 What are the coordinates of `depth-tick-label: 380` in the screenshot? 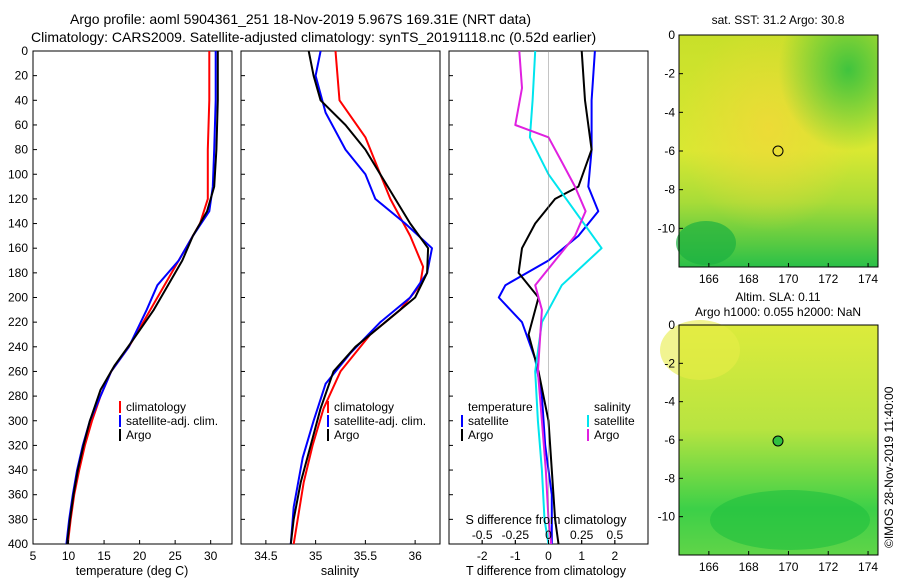 It's located at (18, 519).